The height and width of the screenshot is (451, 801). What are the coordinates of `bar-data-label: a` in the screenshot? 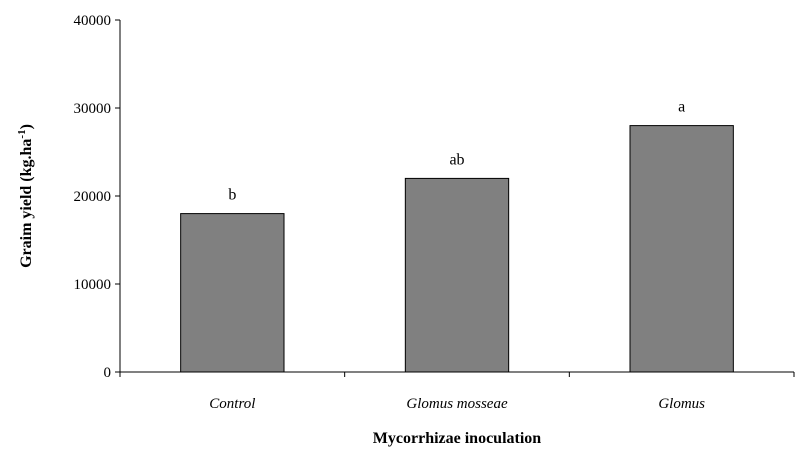 It's located at (681, 107).